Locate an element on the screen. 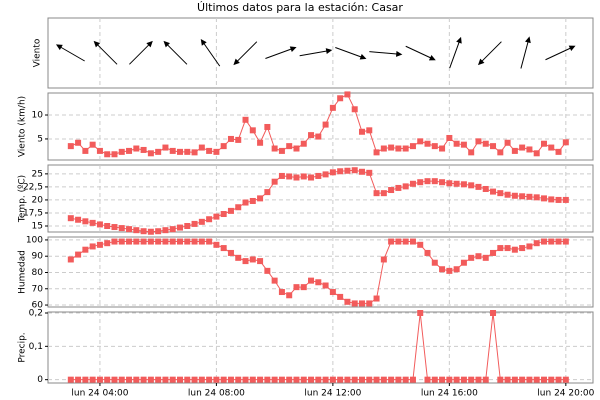 This screenshot has width=600, height=400. x-tick-label: lun 24 20:00 is located at coordinates (565, 394).